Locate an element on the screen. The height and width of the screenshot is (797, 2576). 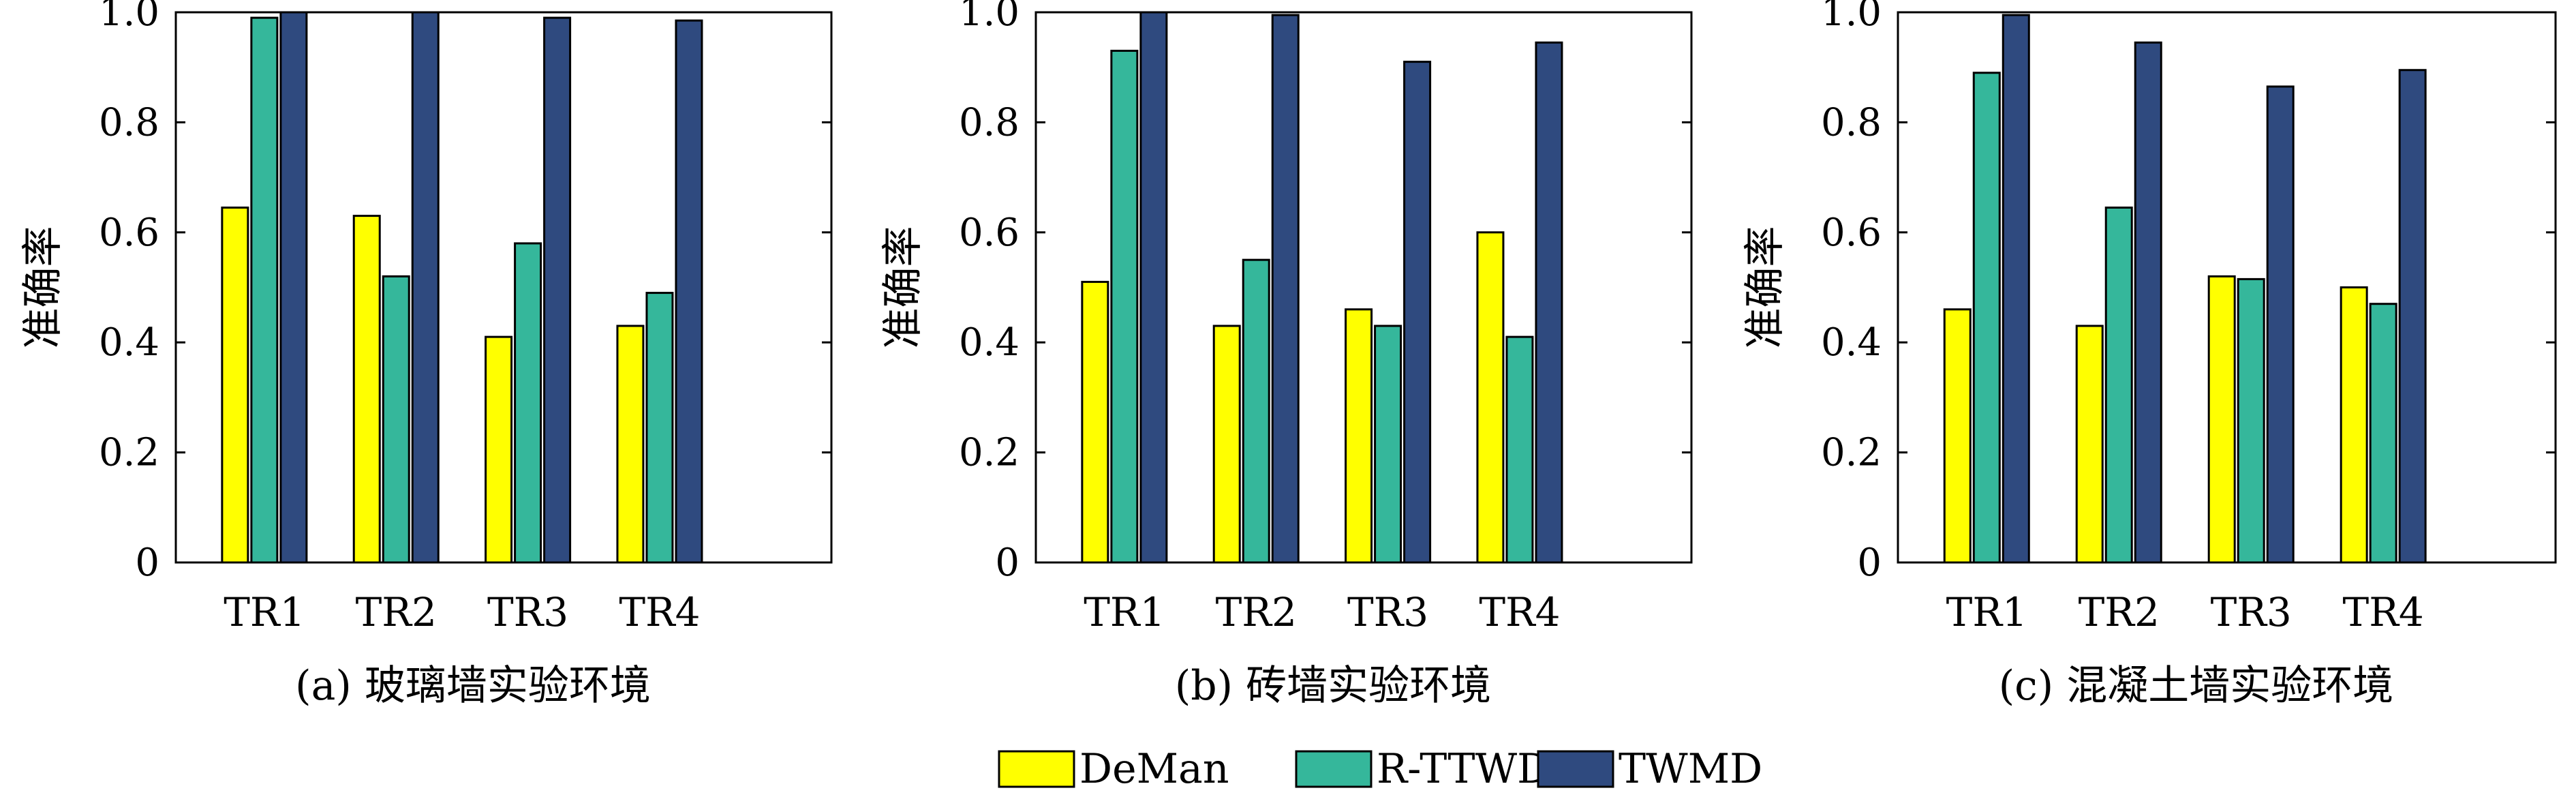
legend-swatch-deman is located at coordinates (1036, 769).